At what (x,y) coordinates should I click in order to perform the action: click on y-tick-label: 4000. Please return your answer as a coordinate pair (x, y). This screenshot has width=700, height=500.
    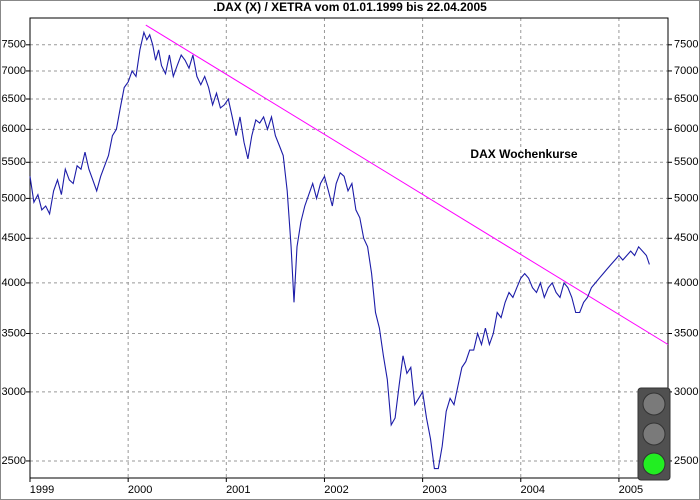
    Looking at the image, I should click on (14, 283).